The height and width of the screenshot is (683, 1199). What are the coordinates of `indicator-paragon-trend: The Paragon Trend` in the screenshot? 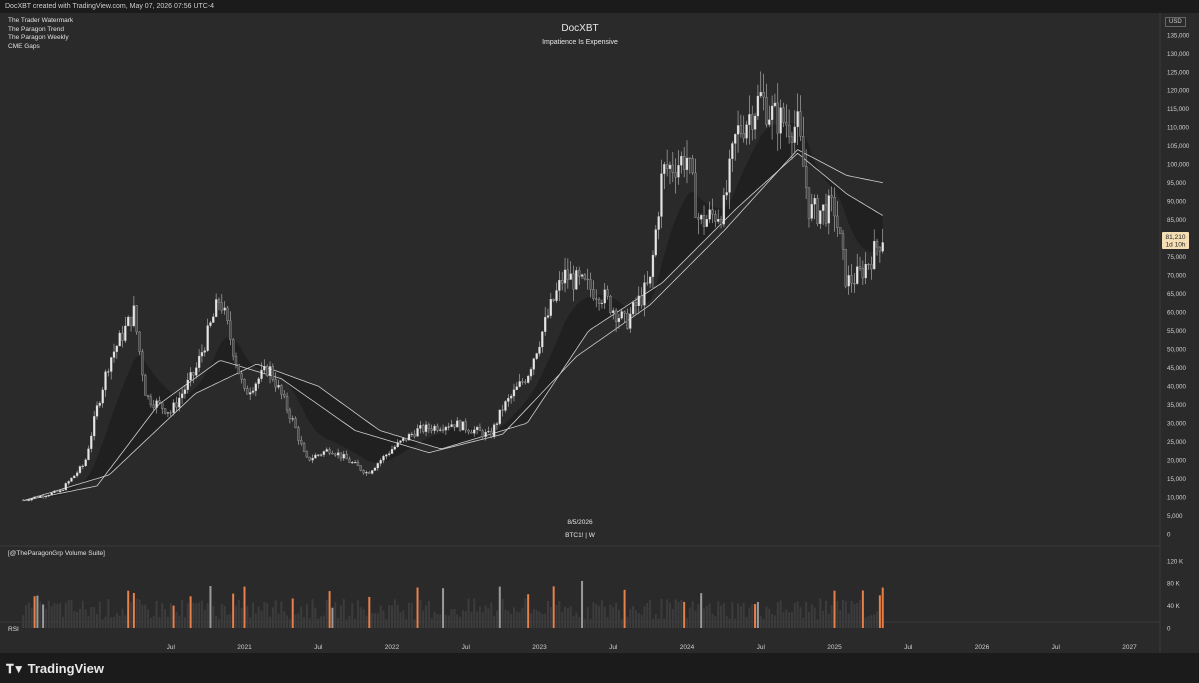 It's located at (36, 29).